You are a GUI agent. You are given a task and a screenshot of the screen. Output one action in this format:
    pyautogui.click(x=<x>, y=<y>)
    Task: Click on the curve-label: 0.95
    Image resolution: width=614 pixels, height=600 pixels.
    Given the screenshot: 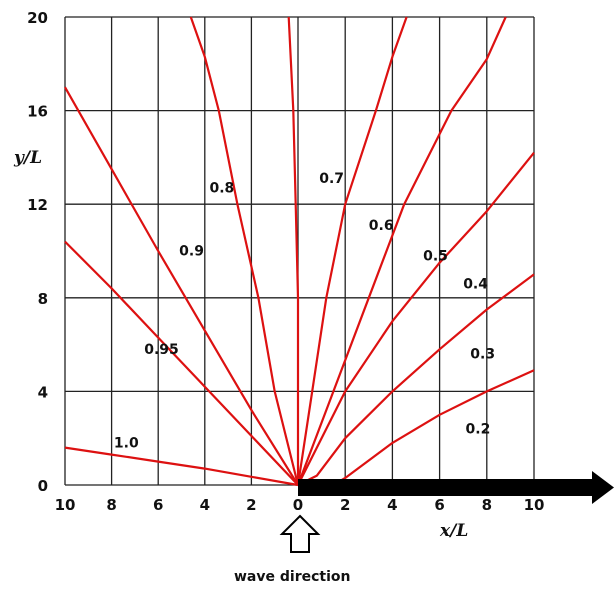 What is the action you would take?
    pyautogui.click(x=161, y=350)
    